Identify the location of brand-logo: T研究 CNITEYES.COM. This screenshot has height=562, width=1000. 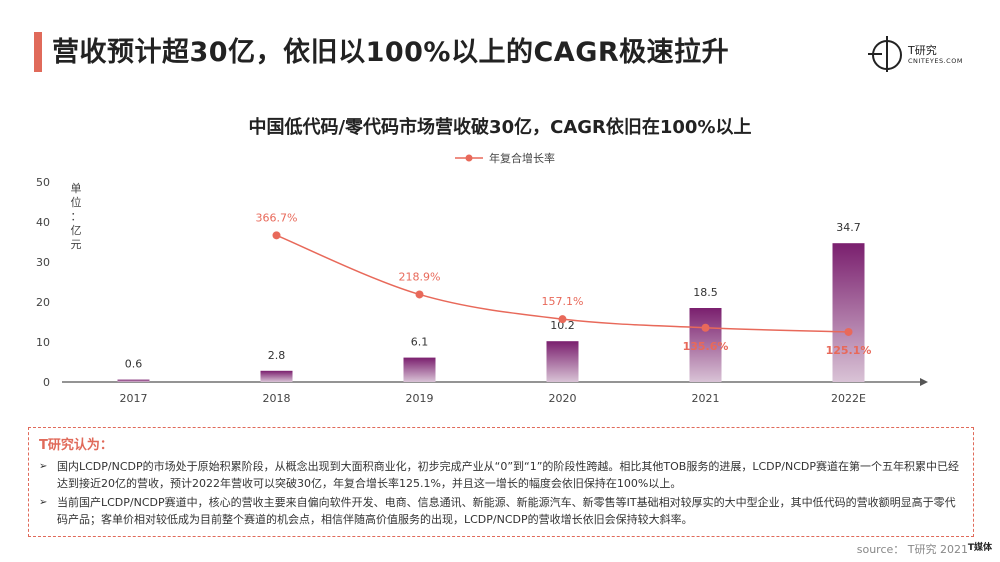
(925, 56).